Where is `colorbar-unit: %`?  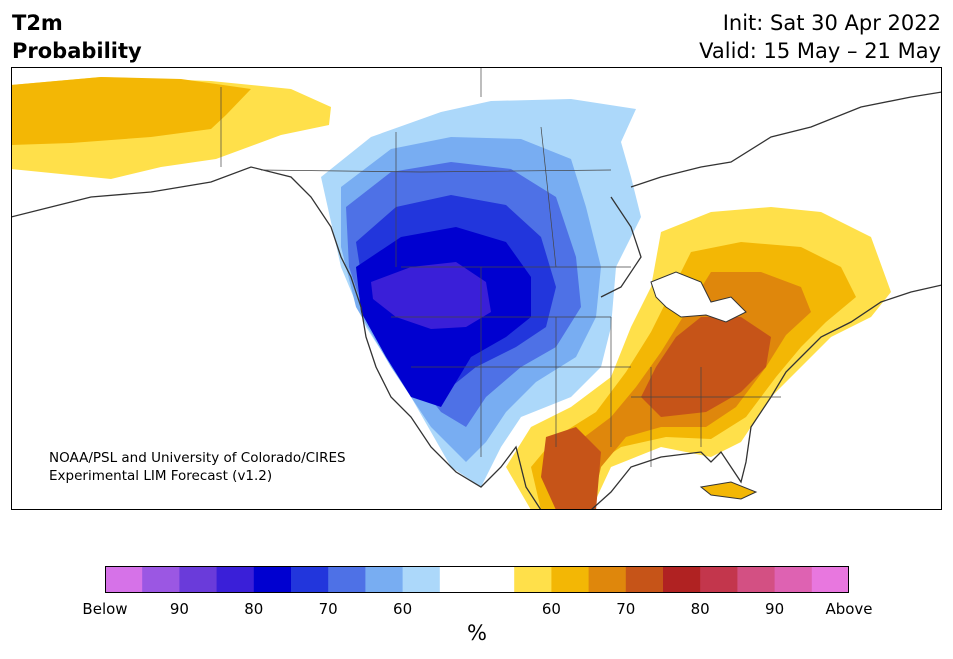 colorbar-unit: % is located at coordinates (477, 633).